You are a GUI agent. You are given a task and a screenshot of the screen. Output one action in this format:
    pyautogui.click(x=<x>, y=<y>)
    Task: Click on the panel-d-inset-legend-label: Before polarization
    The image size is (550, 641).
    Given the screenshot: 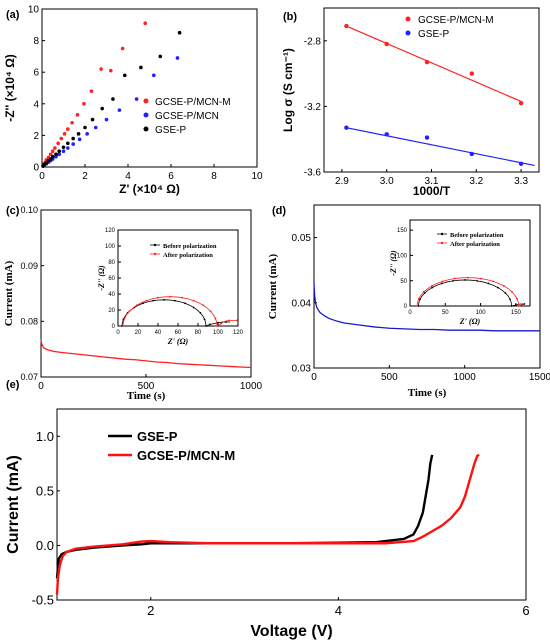 What is the action you would take?
    pyautogui.click(x=477, y=235)
    